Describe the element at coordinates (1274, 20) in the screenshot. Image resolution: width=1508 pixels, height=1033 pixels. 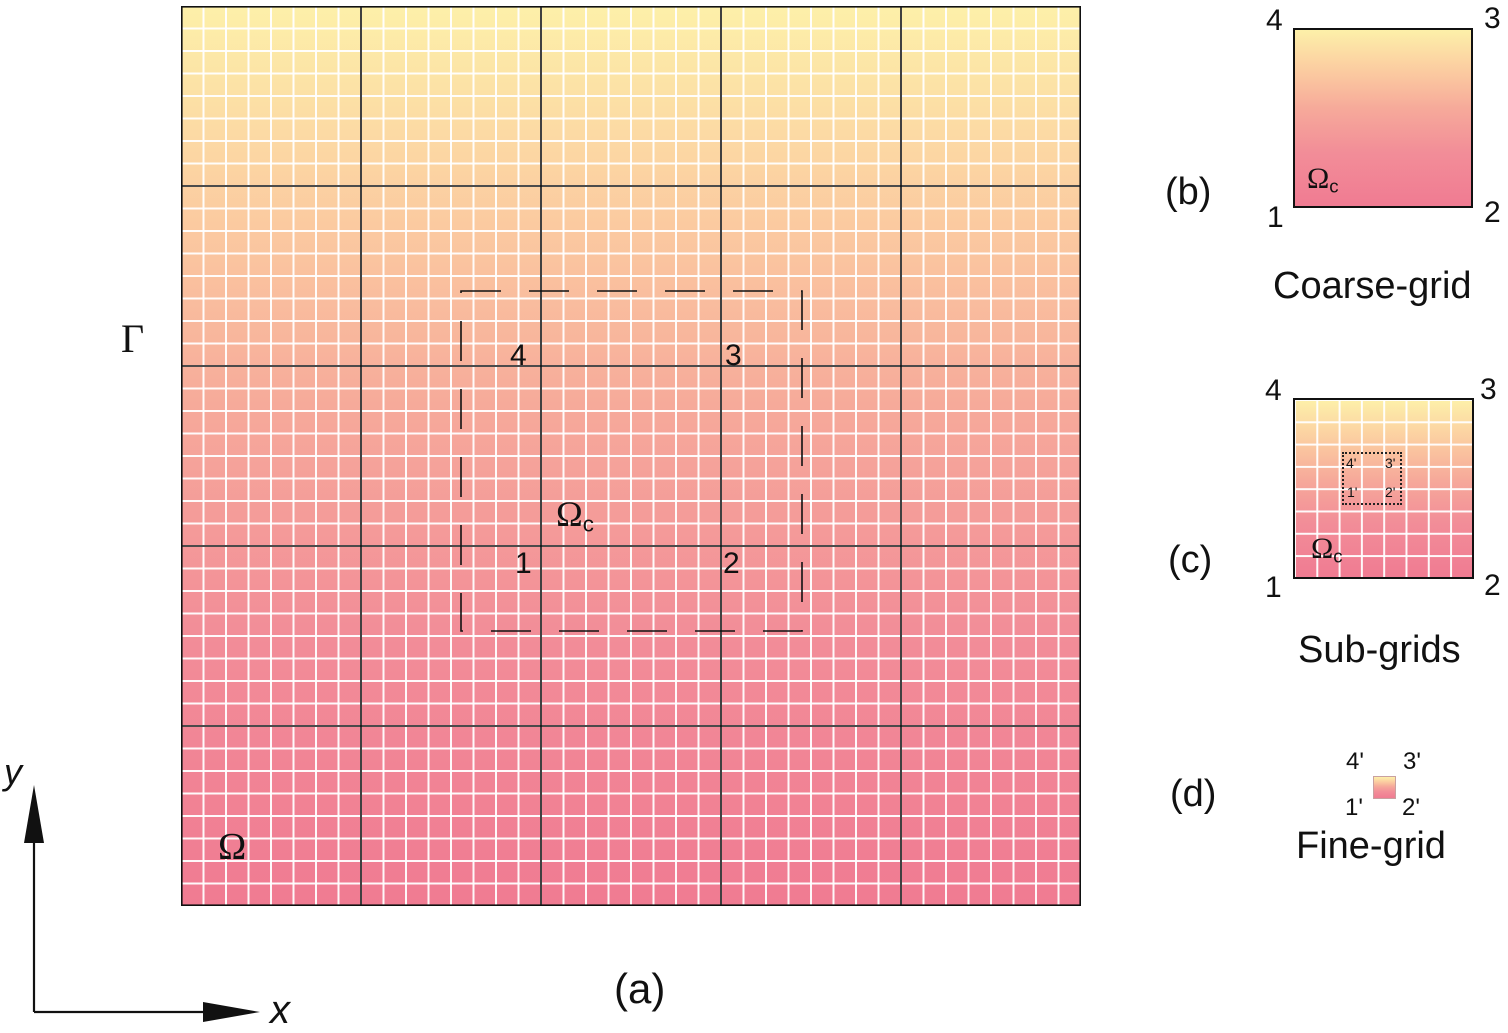
I see `coarse-node-4: 4` at that location.